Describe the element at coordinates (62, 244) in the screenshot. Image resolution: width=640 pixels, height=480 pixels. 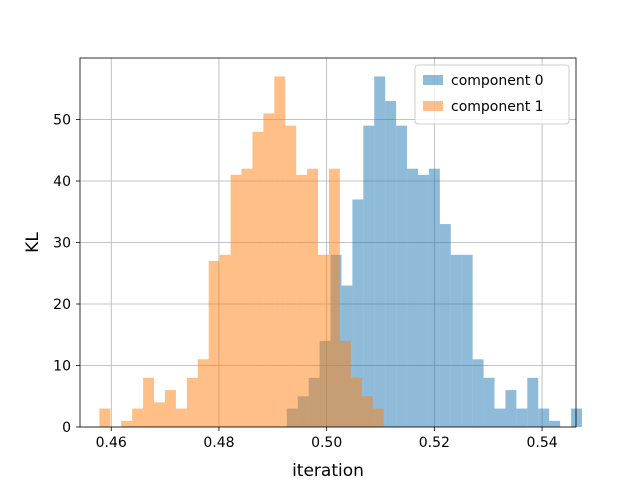
I see `y-tick-label-3: 30` at that location.